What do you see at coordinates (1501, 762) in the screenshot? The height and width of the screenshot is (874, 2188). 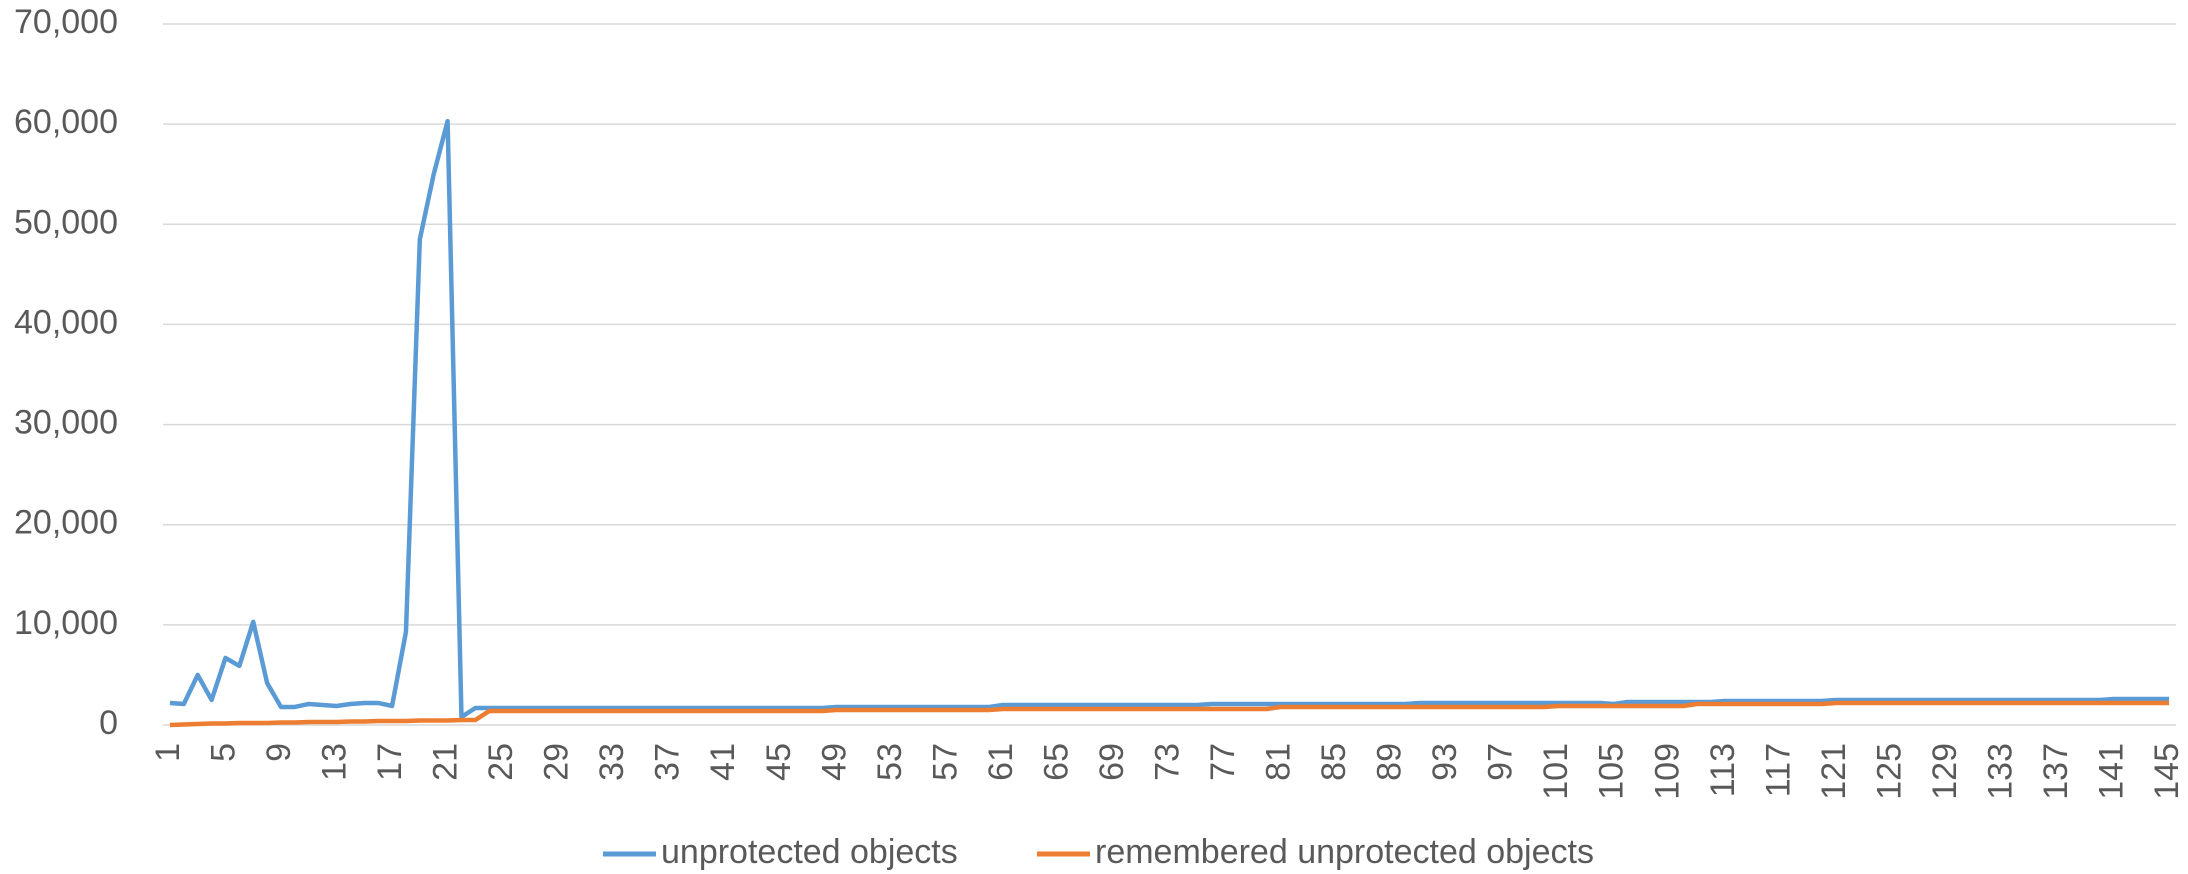 I see `x-tick-label: 97` at bounding box center [1501, 762].